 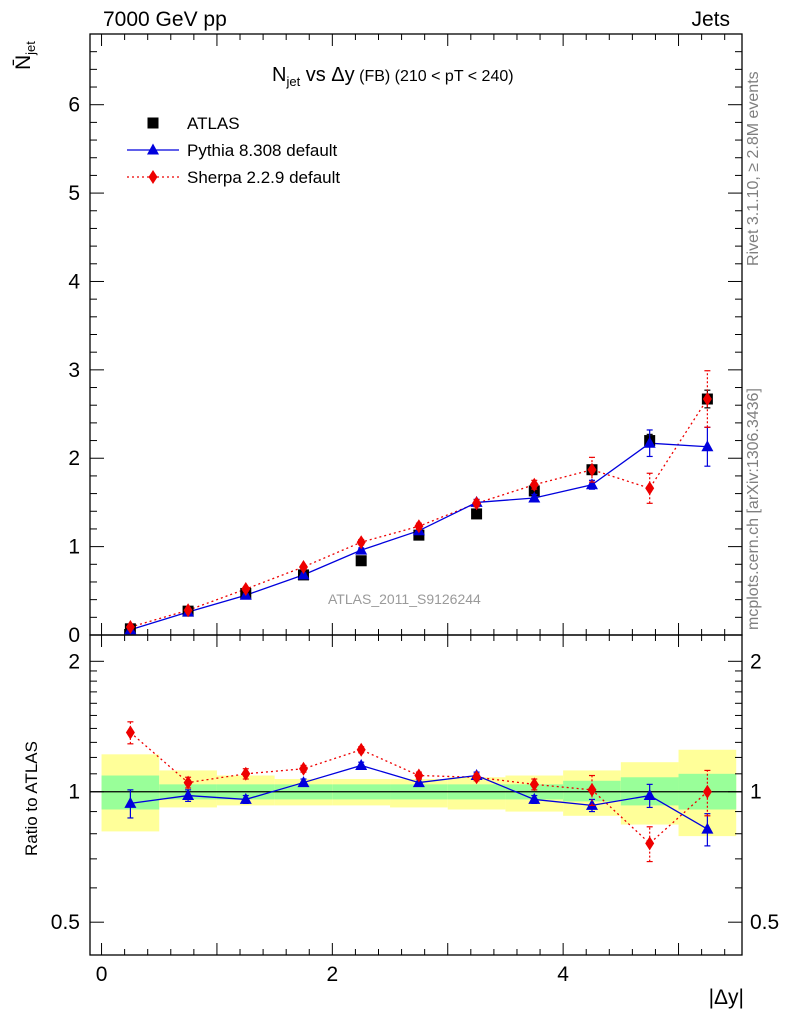 What do you see at coordinates (710, 19) in the screenshot?
I see `header-category-label: Jets` at bounding box center [710, 19].